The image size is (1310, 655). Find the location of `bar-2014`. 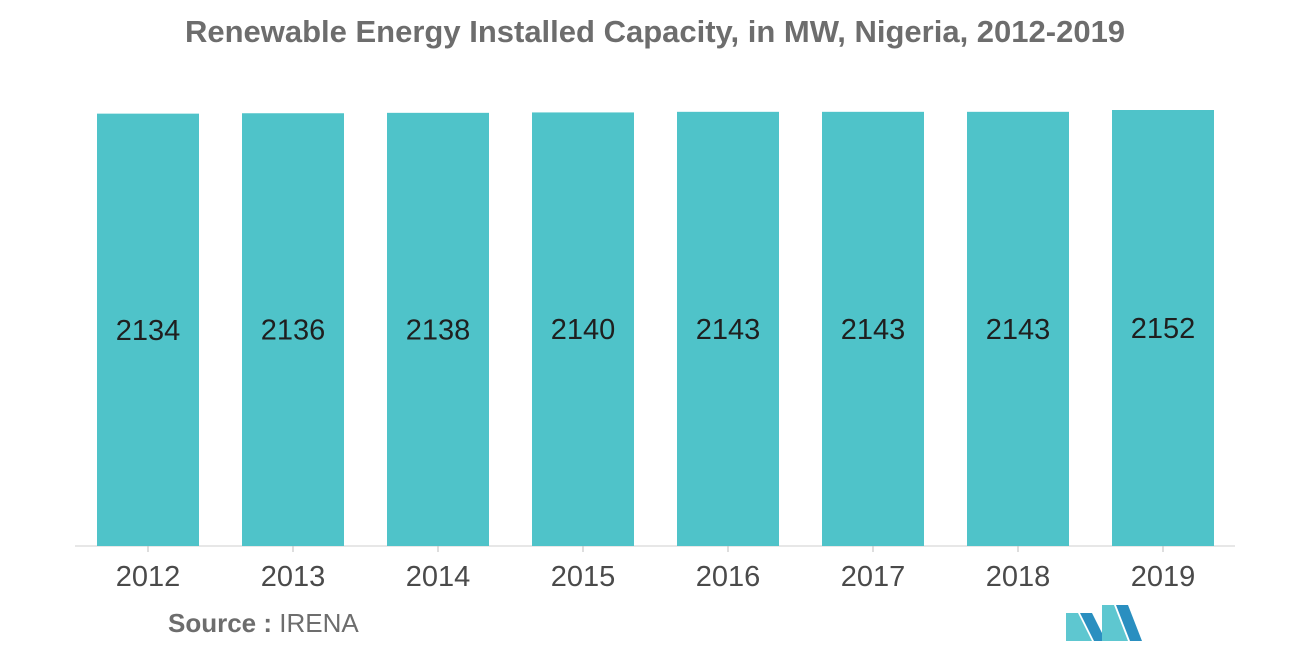

bar-2014 is located at coordinates (438, 329).